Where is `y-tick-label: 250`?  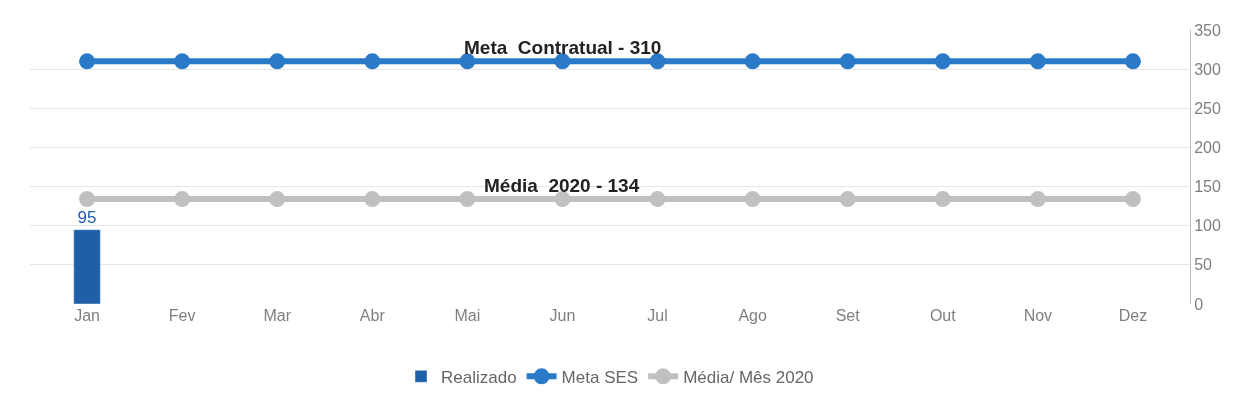
y-tick-label: 250 is located at coordinates (1207, 108).